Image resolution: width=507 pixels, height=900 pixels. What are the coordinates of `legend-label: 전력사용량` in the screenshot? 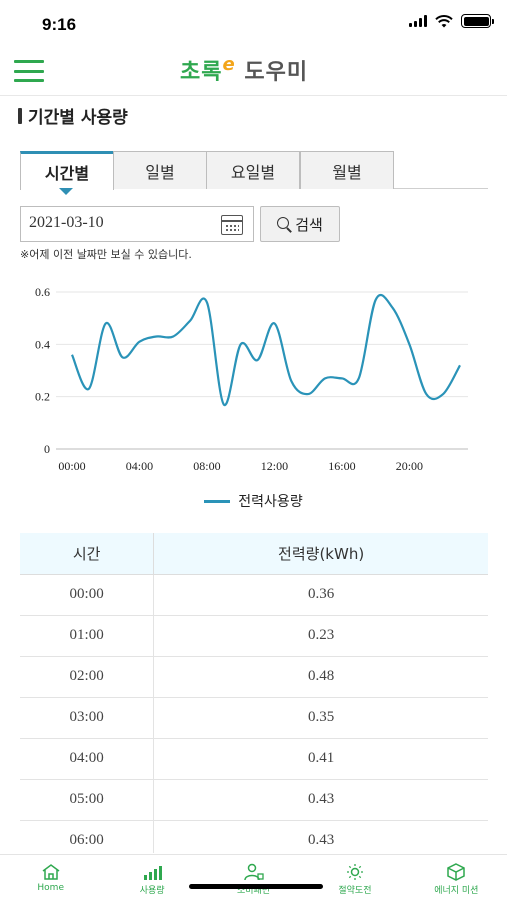 It's located at (270, 502).